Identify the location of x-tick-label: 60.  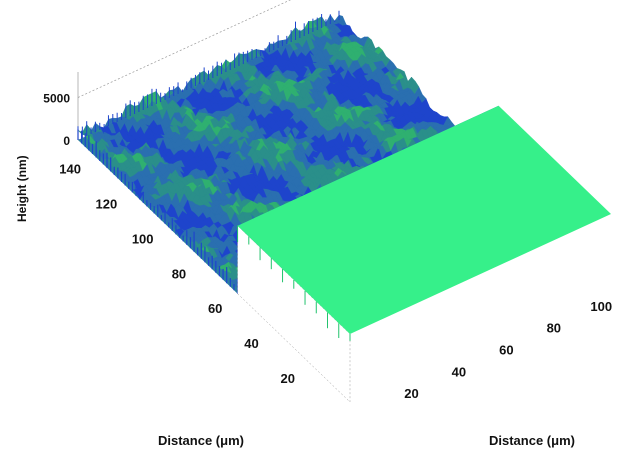
(215, 308).